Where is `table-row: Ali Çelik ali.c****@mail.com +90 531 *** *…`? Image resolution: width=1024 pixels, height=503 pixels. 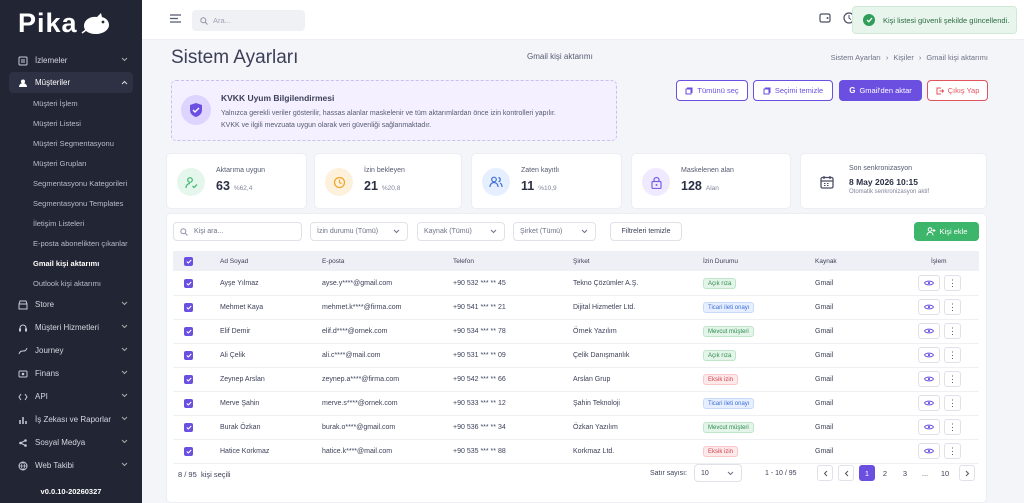
table-row: Ali Çelik ali.c****@mail.com +90 531 *** *… is located at coordinates (576, 356).